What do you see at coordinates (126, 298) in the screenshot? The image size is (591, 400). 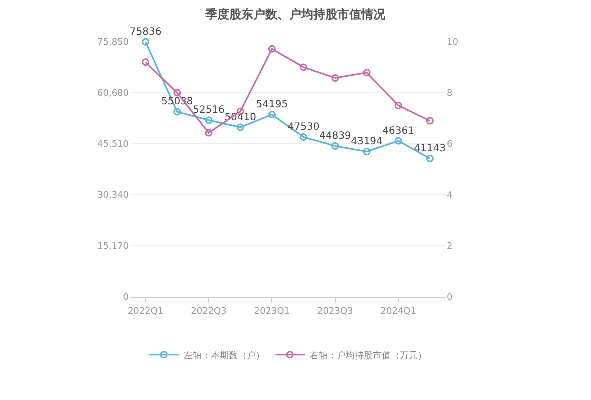 I see `y-tick-label: 0` at bounding box center [126, 298].